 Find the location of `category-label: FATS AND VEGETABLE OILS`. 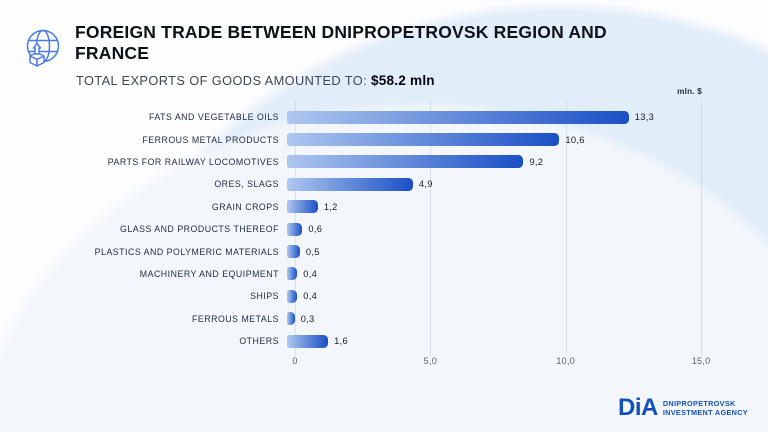

category-label: FATS AND VEGETABLE OILS is located at coordinates (214, 117).